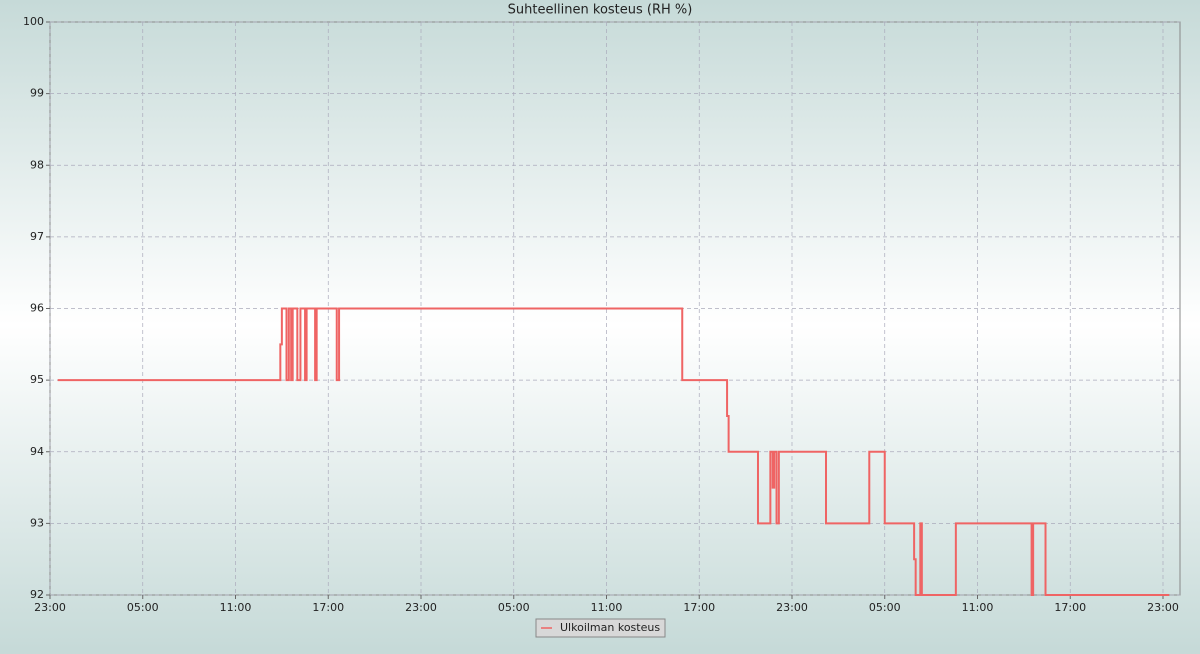 The width and height of the screenshot is (1200, 654). I want to click on legend-box, so click(600, 628).